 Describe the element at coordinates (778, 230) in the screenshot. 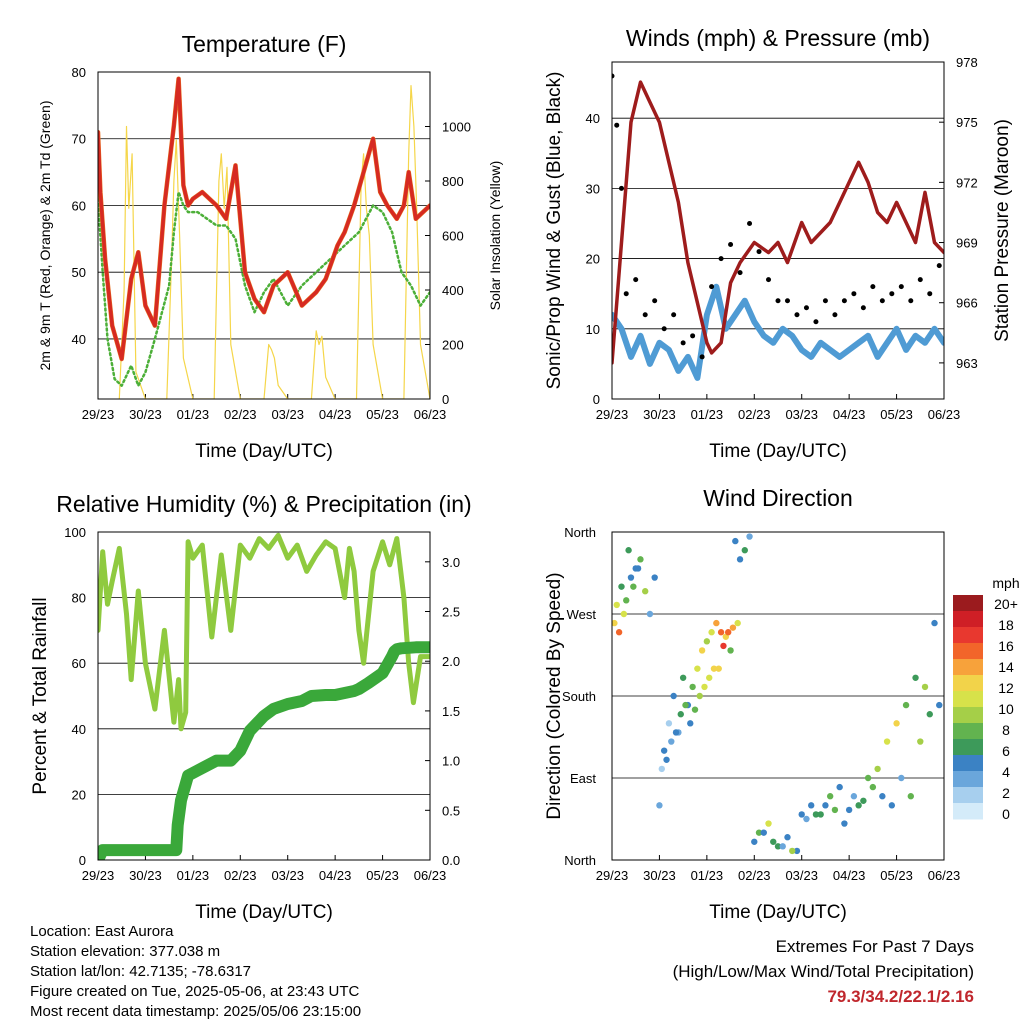

I see `winds-frame` at that location.